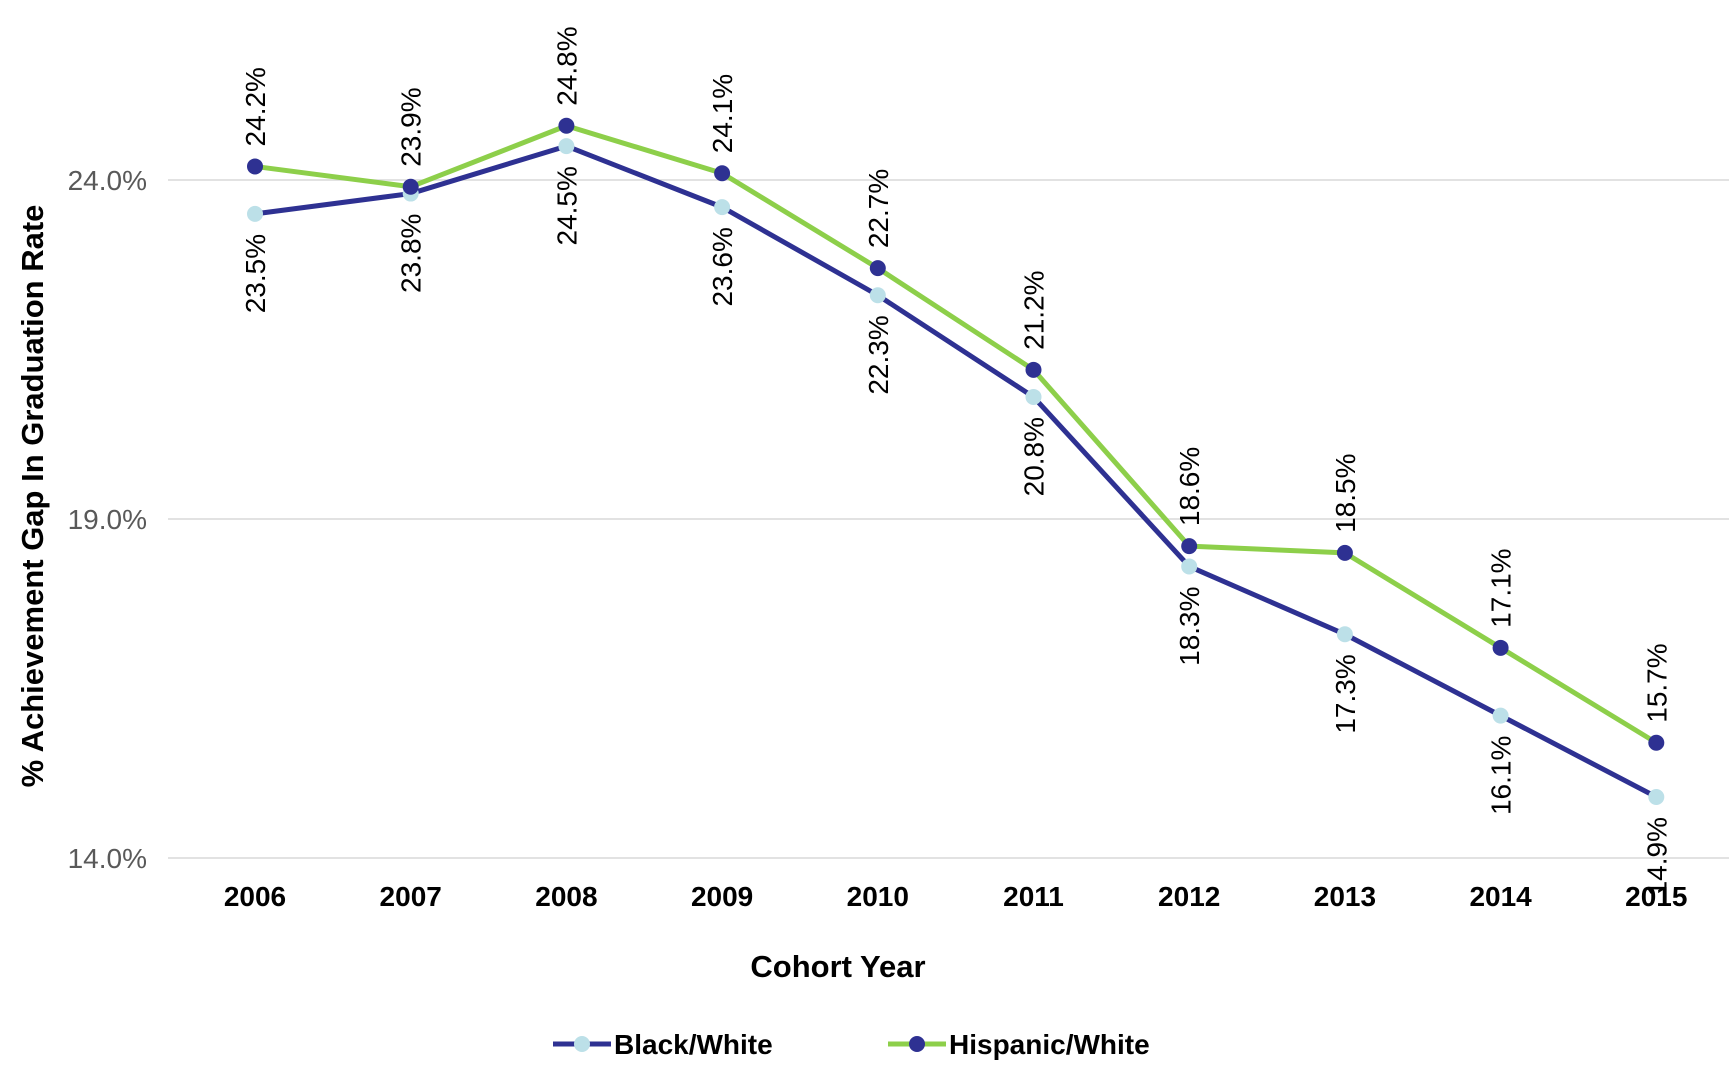  What do you see at coordinates (878, 896) in the screenshot?
I see `x-tick-label: 2010` at bounding box center [878, 896].